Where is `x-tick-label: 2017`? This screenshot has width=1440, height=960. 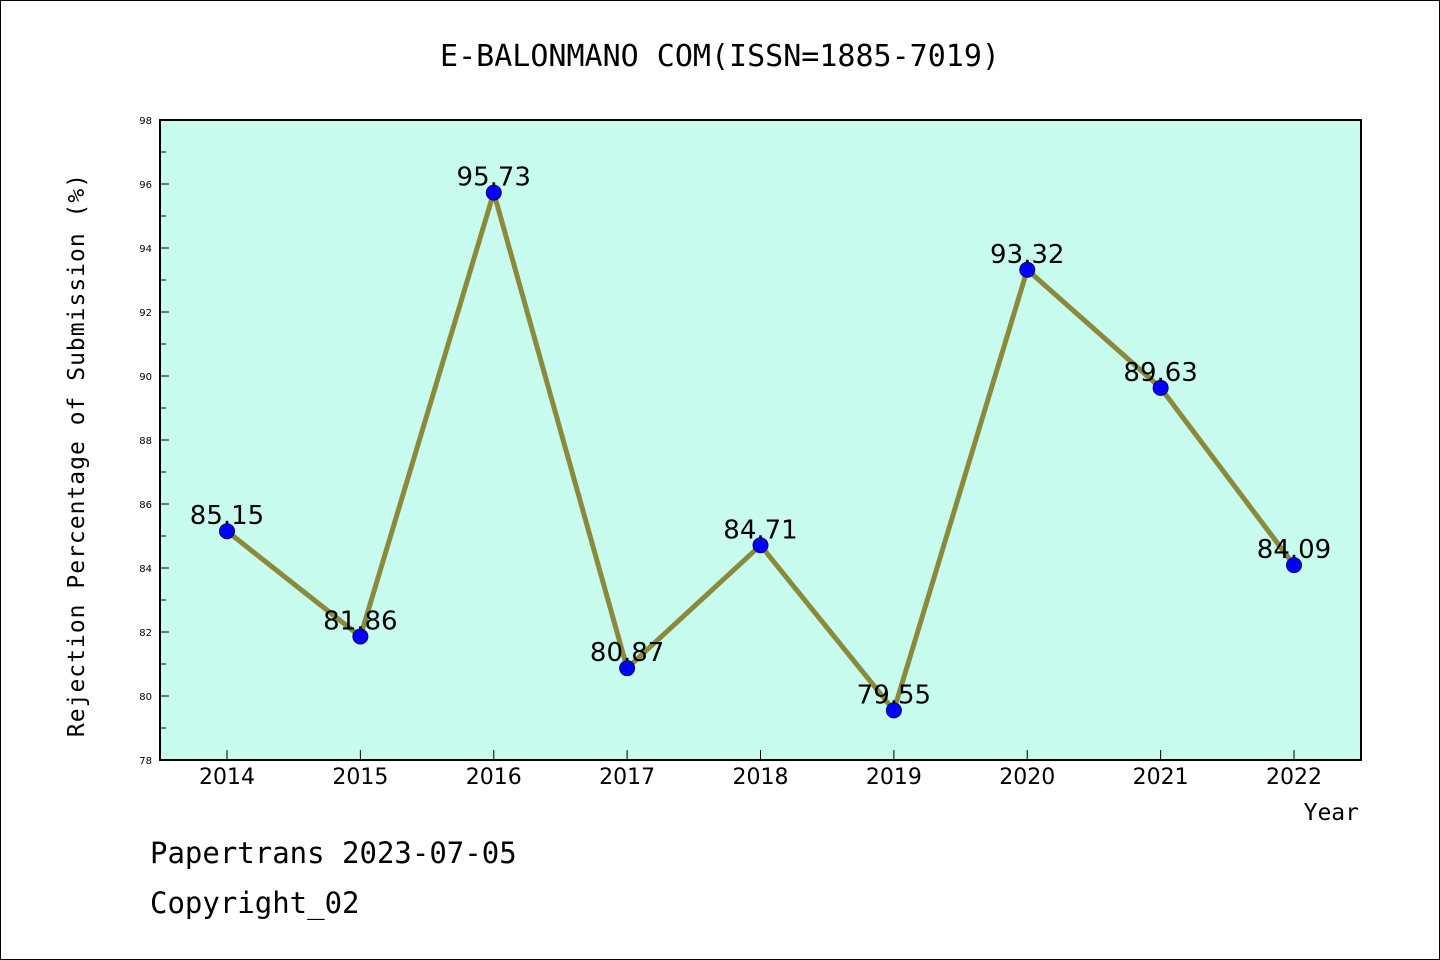 x-tick-label: 2017 is located at coordinates (627, 777).